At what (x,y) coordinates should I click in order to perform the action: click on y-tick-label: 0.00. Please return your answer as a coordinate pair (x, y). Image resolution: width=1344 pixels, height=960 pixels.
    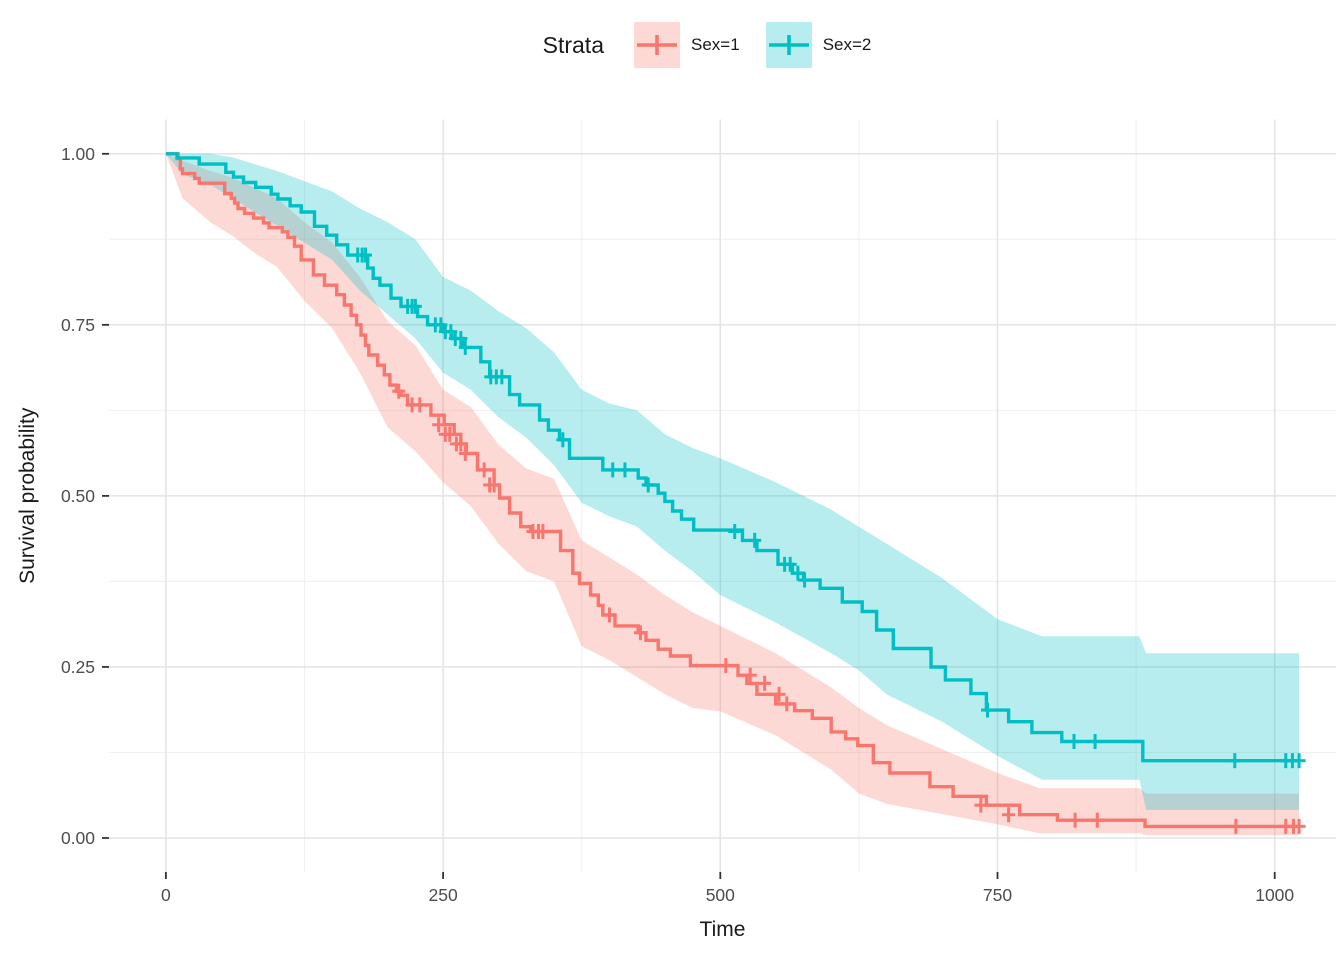
    Looking at the image, I should click on (78, 838).